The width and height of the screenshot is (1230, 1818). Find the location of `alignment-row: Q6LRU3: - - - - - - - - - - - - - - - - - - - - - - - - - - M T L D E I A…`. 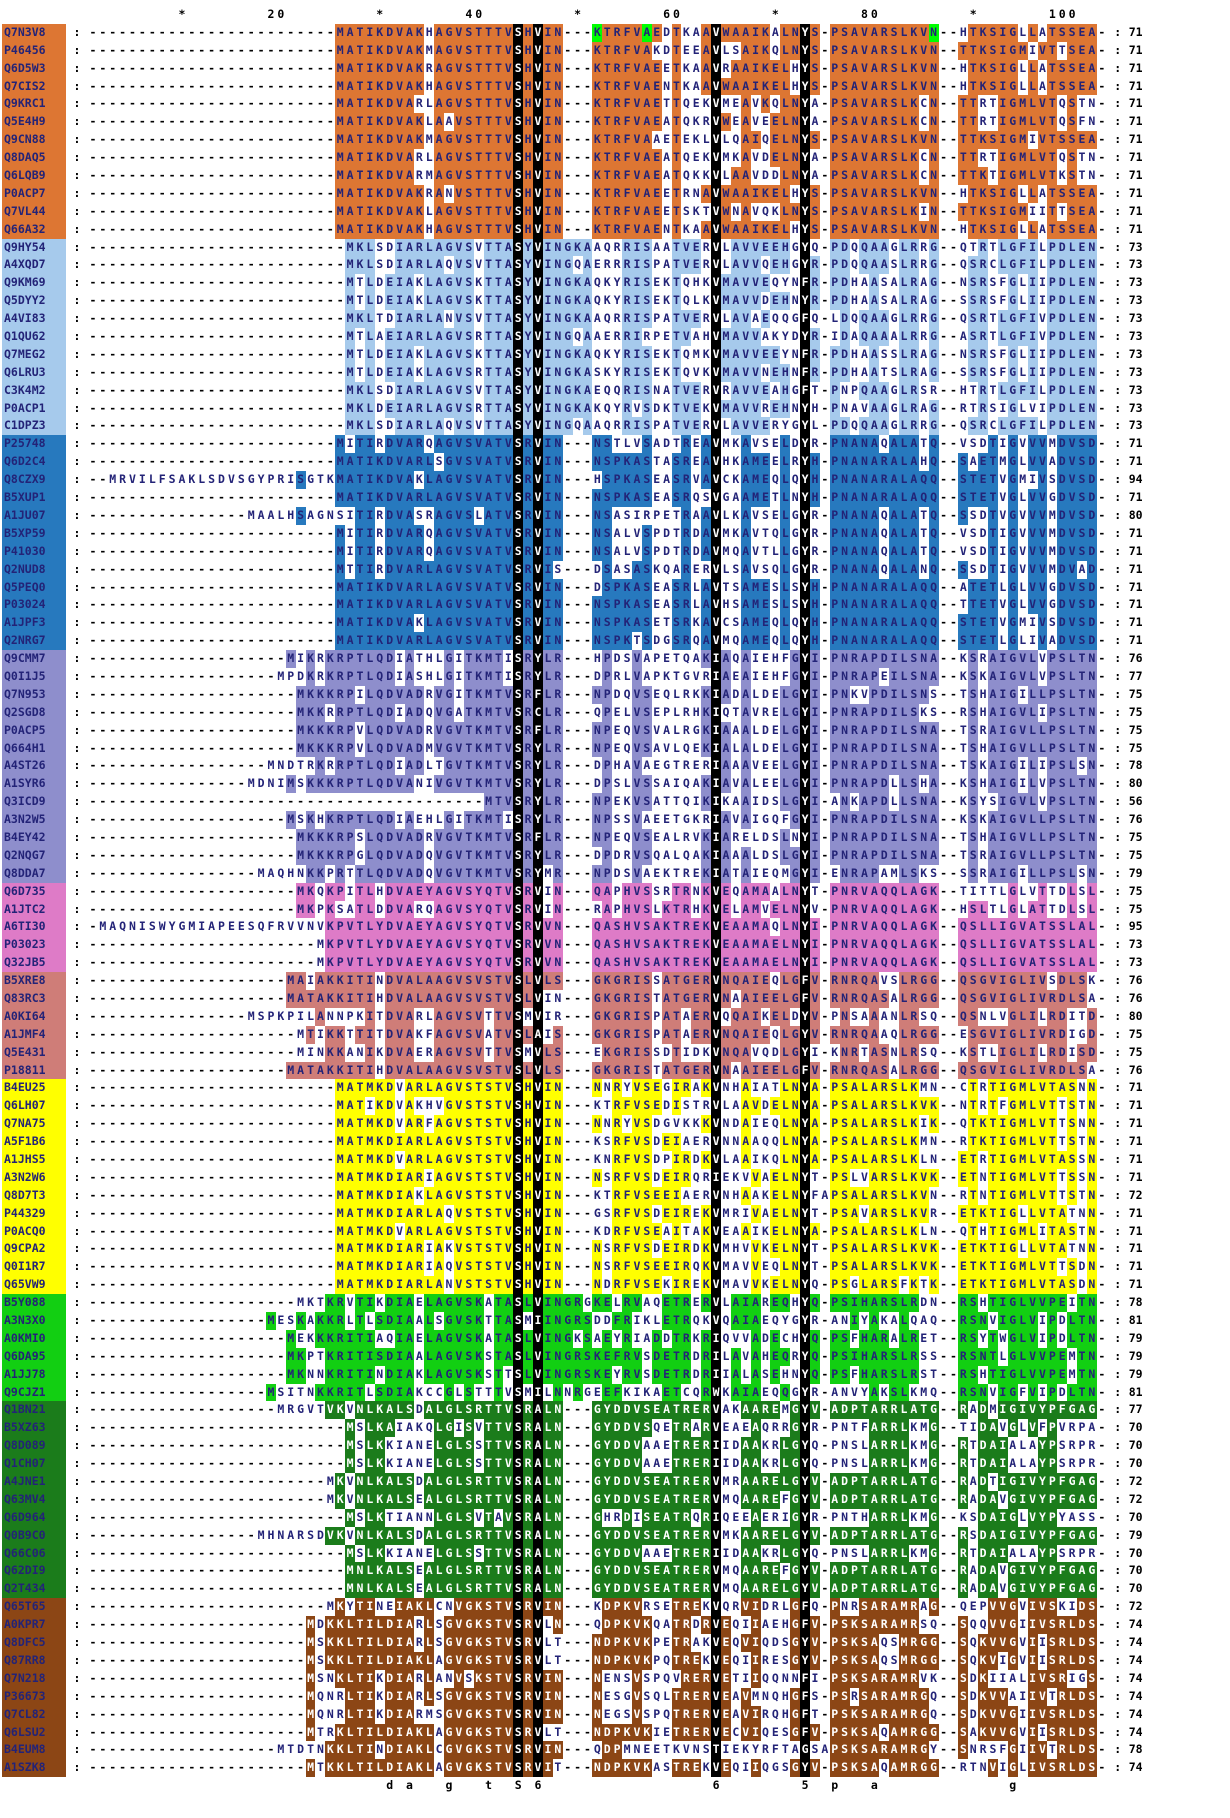

alignment-row: Q6LRU3: - - - - - - - - - - - - - - - - - - - - - - - - - - M T L D E I A… is located at coordinates (616, 372).